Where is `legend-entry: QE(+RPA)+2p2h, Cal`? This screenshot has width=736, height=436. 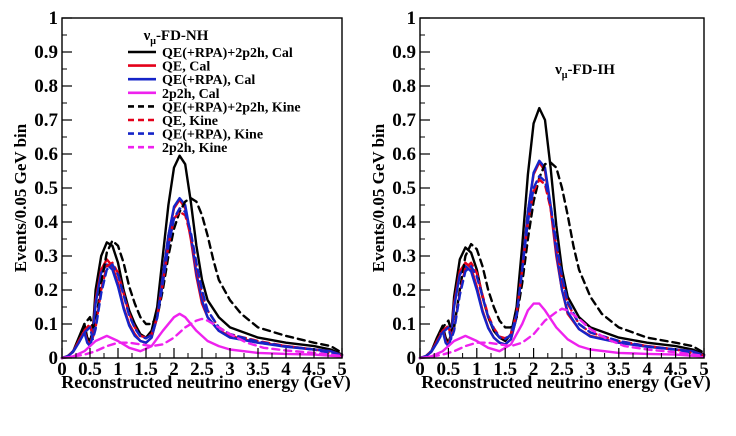
legend-entry: QE(+RPA)+2p2h, Cal is located at coordinates (227, 53).